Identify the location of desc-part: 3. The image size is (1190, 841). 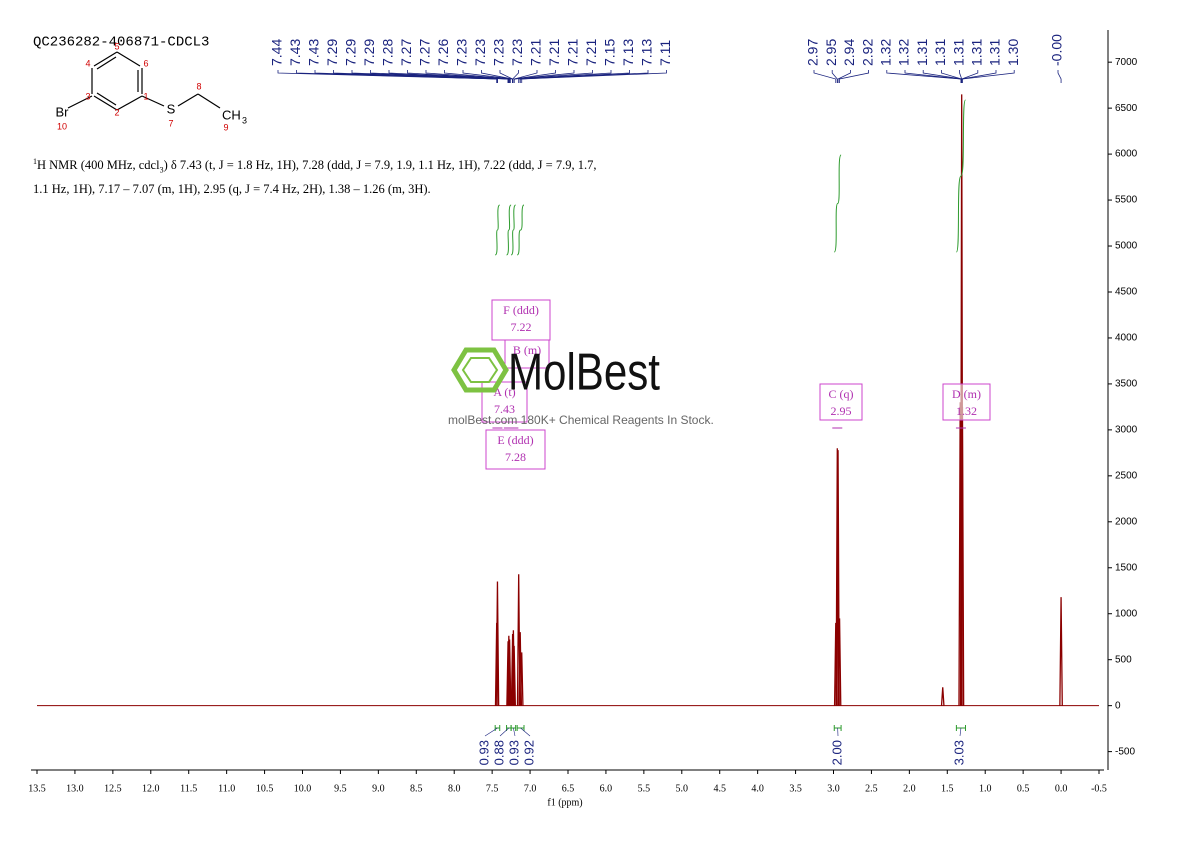
(161, 170).